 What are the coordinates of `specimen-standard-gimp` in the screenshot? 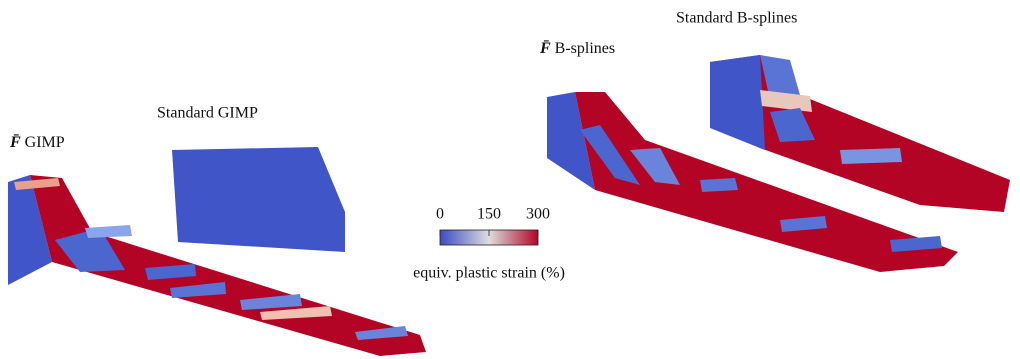 It's located at (258, 199).